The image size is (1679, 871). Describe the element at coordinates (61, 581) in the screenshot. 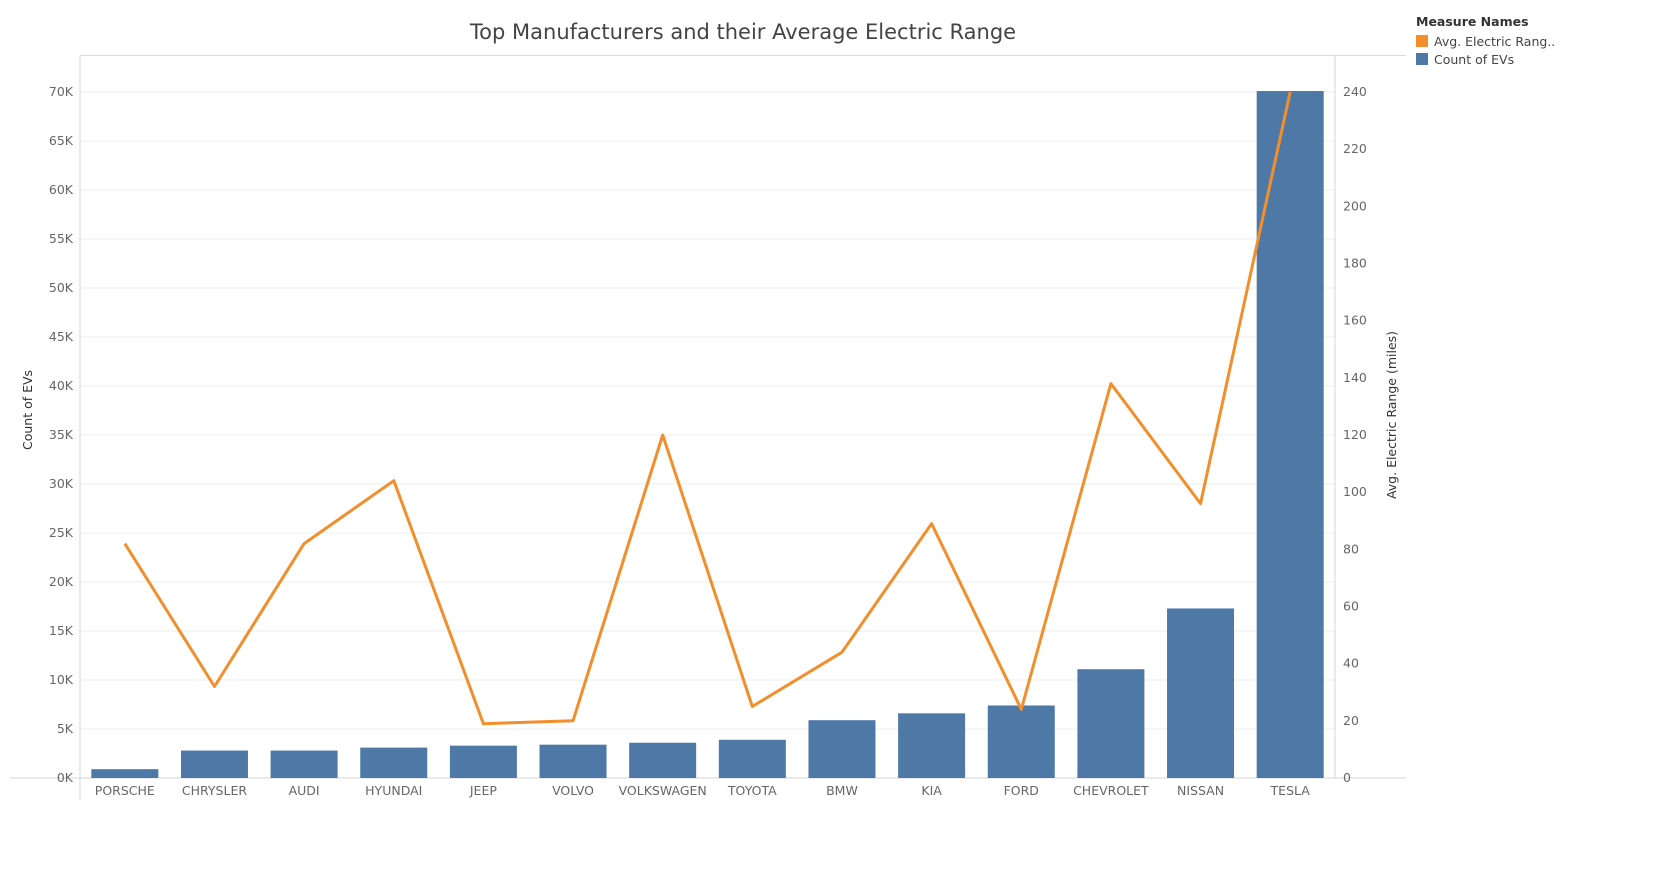

I see `y-tick-label: 20K` at that location.